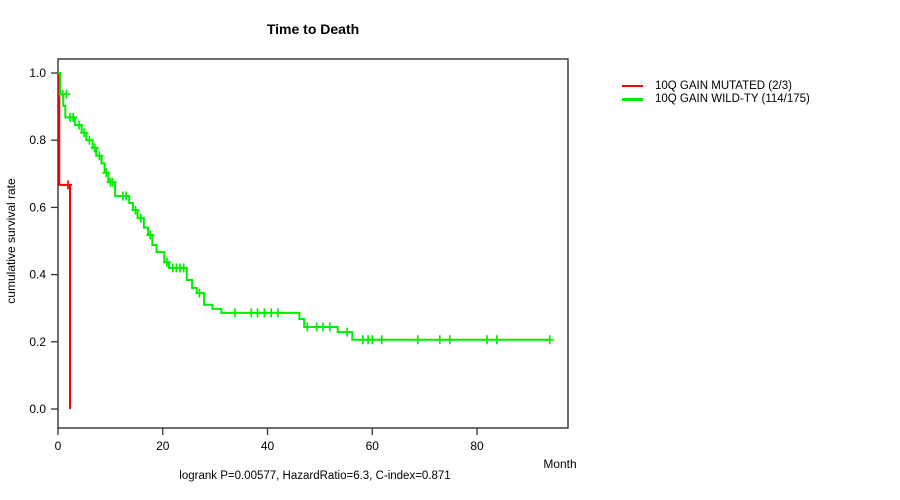 The height and width of the screenshot is (500, 900). What do you see at coordinates (37, 409) in the screenshot?
I see `svg-text: 0.0` at bounding box center [37, 409].